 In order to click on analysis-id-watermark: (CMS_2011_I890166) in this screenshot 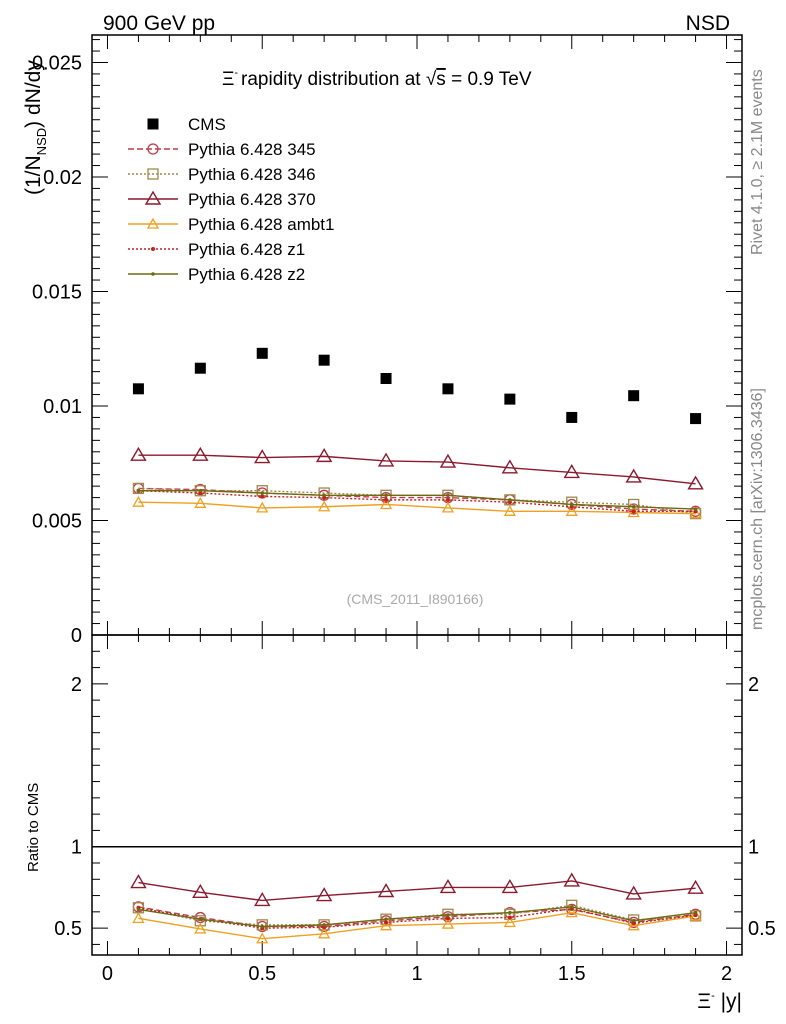, I will do `click(415, 599)`.